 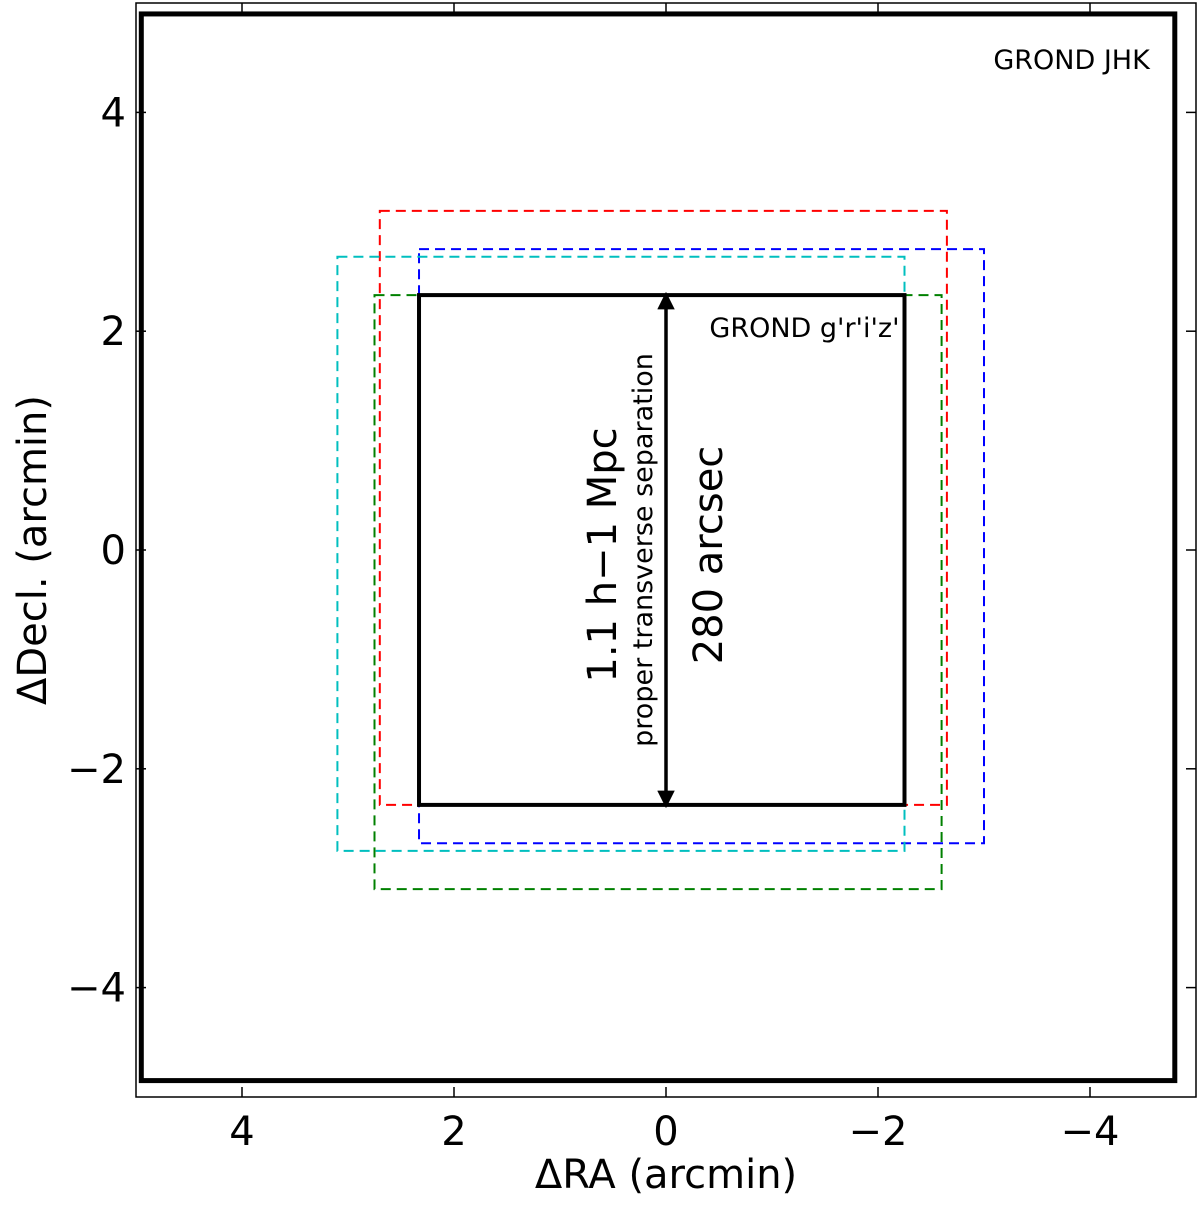 I want to click on x-axis-label: ΔRA (arcmin), so click(x=666, y=1175).